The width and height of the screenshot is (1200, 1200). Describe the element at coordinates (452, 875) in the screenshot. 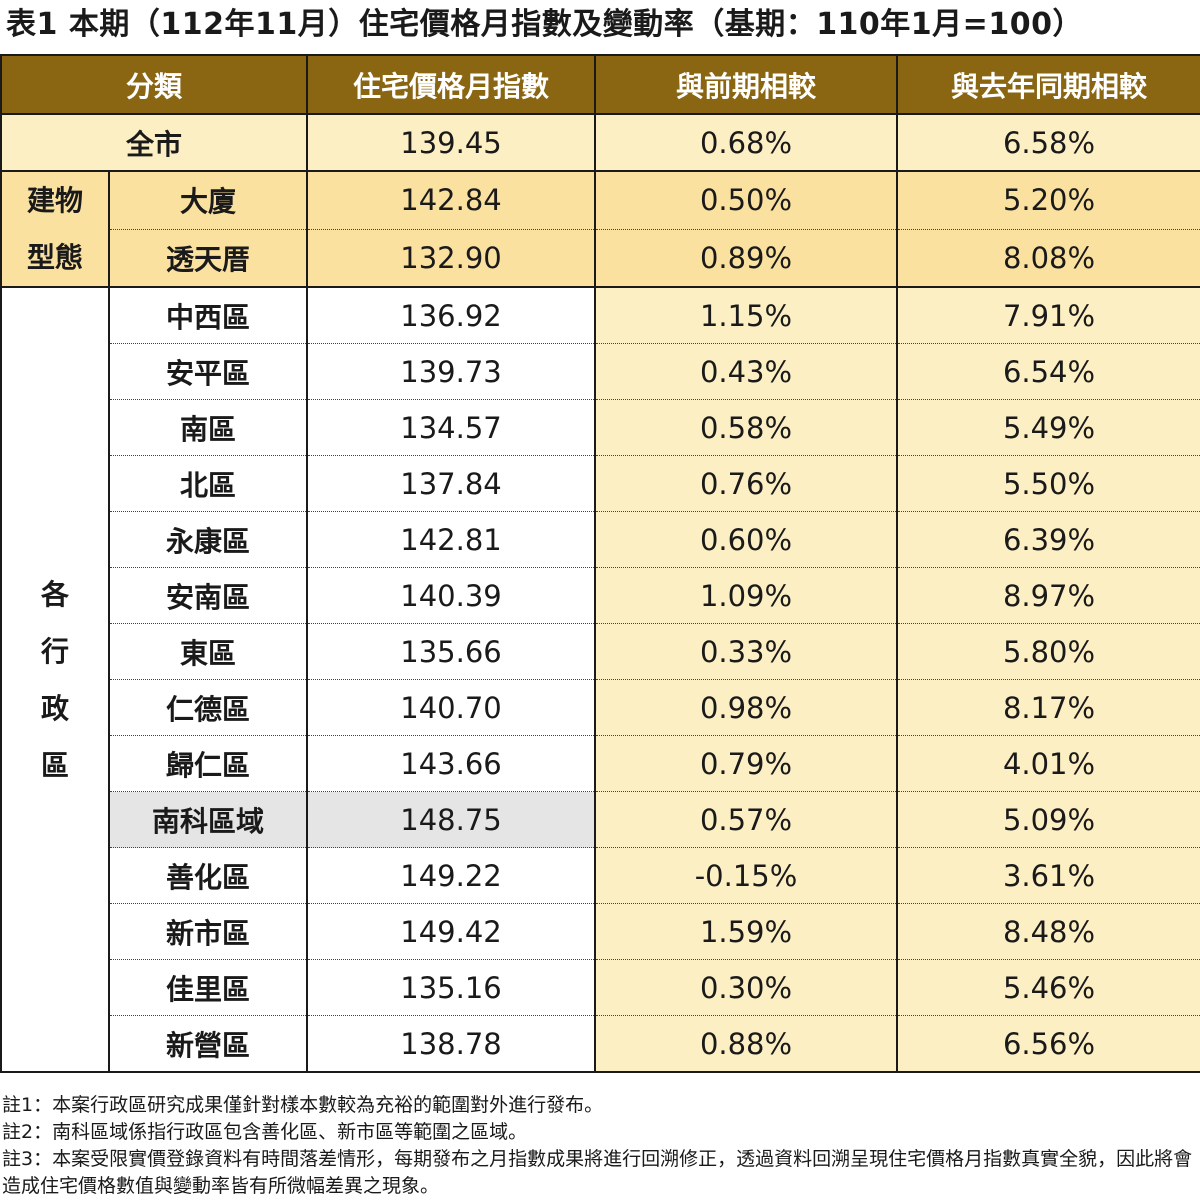

I see `index-value: 149.22` at that location.